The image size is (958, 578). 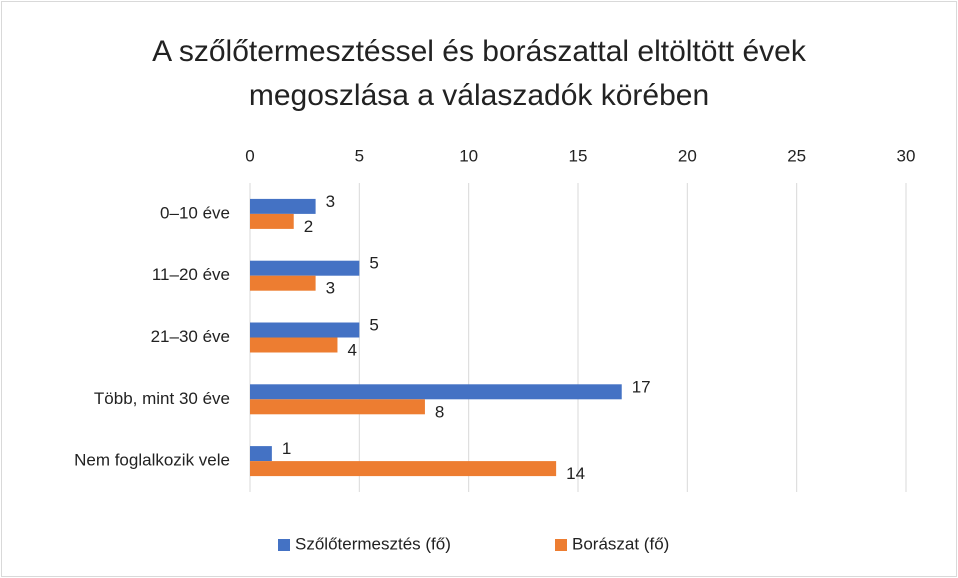 I want to click on y-tick-label: Nem foglalkozik vele, so click(x=152, y=460).